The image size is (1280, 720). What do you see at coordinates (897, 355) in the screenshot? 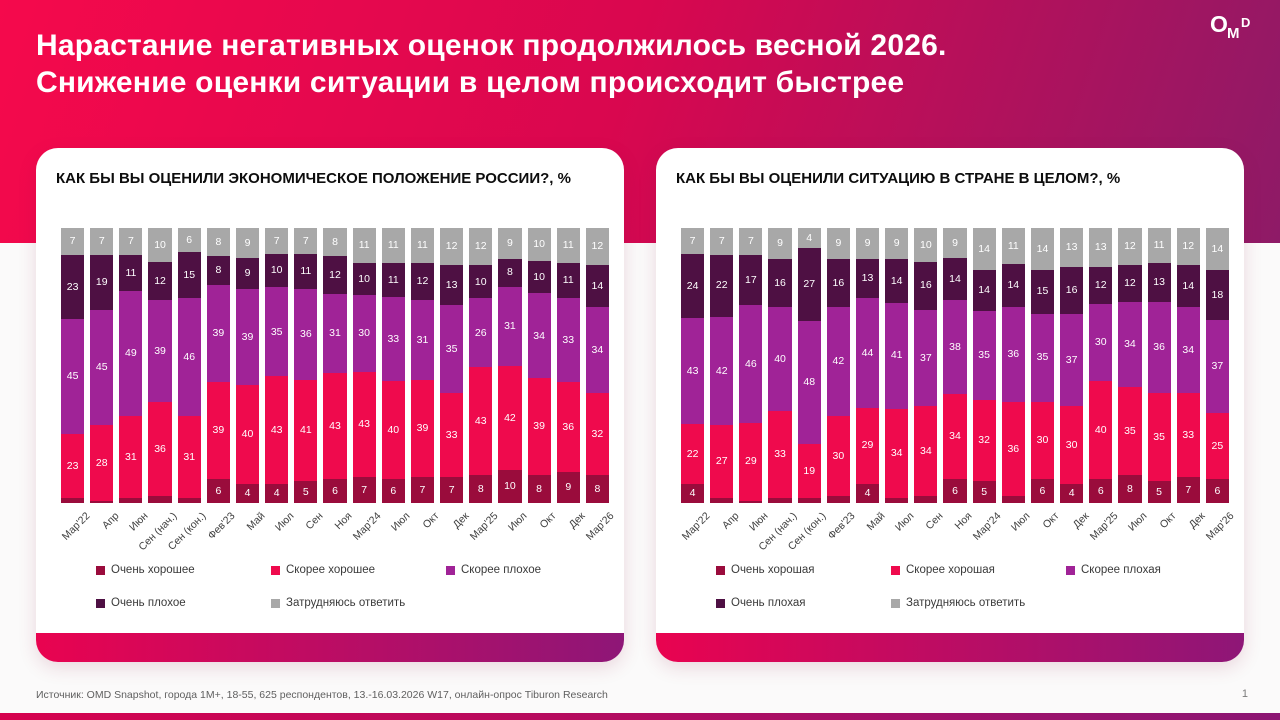
I see `bar-segment: 41` at bounding box center [897, 355].